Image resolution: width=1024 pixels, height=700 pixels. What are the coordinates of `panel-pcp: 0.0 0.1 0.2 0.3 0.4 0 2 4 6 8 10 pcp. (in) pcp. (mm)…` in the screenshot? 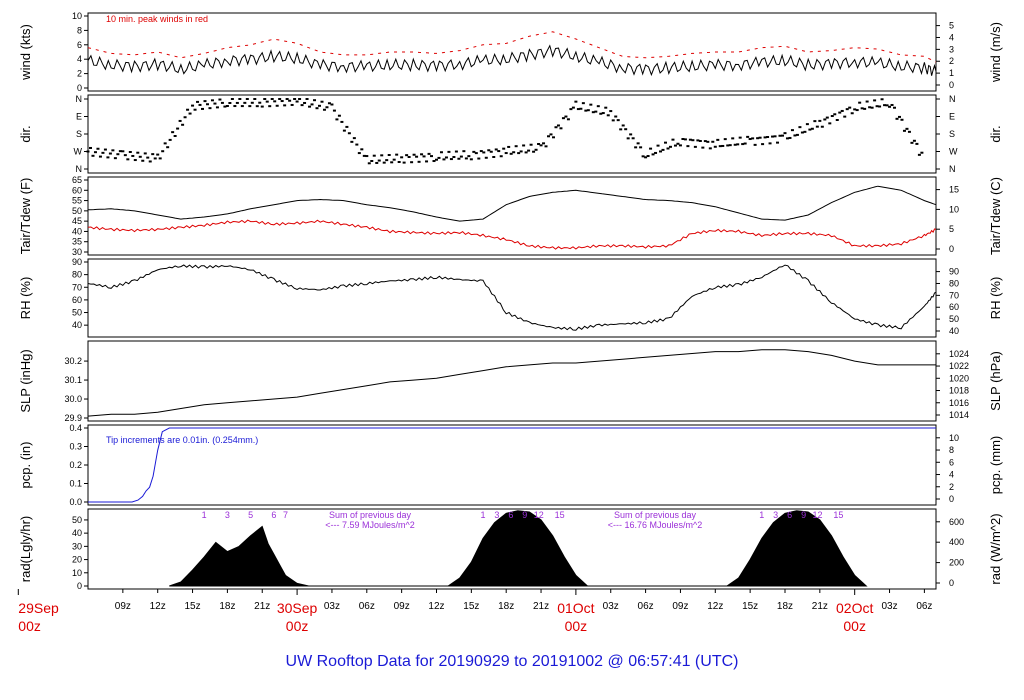 It's located at (510, 465).